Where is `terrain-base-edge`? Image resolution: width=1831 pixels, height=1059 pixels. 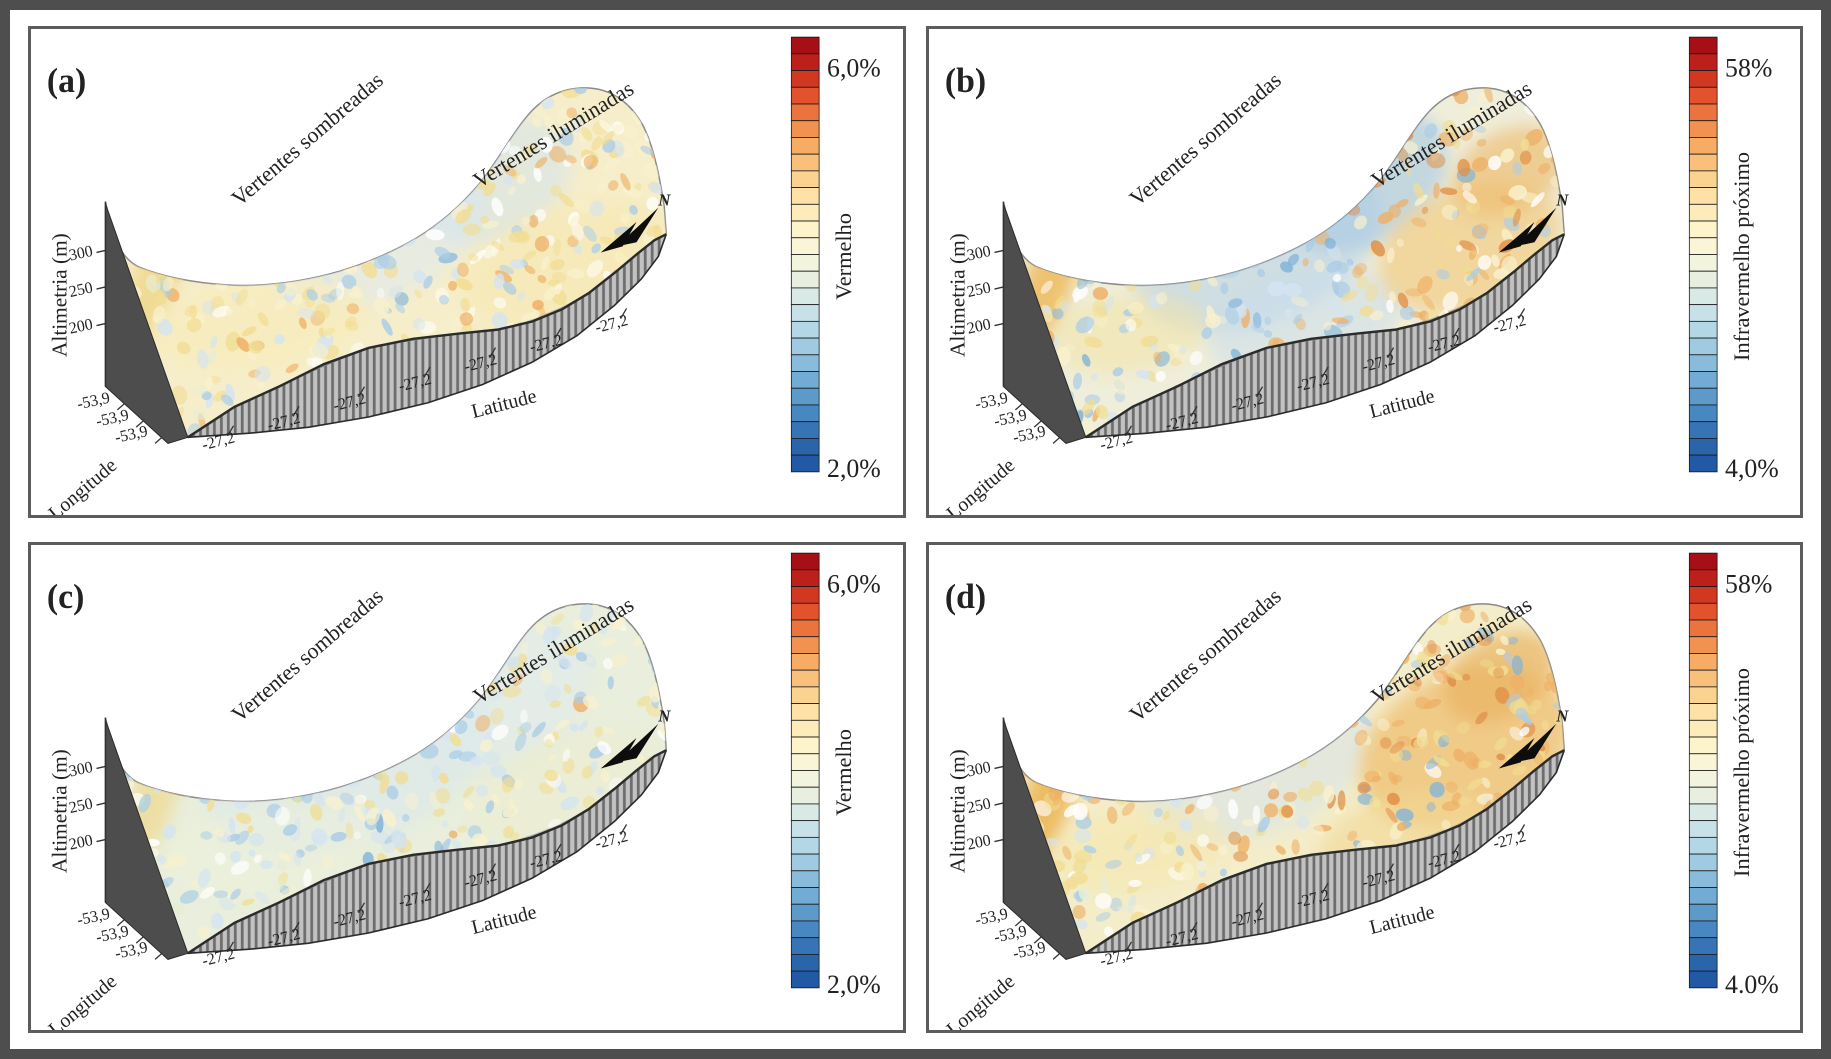 terrain-base-edge is located at coordinates (1325, 336).